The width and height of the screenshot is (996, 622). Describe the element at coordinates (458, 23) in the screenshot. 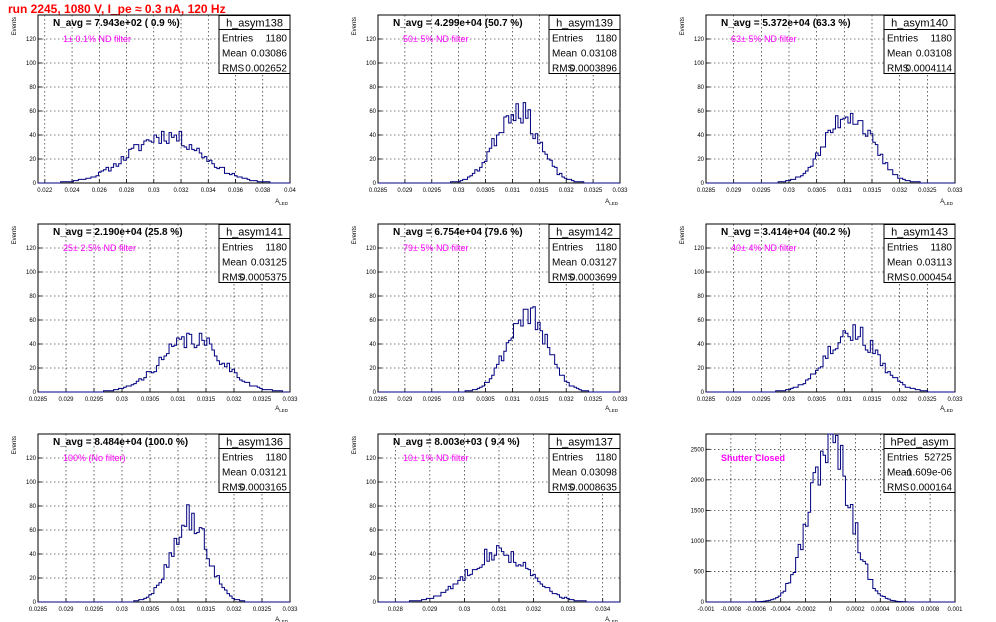

I see `n-avg-label: N_avg = 4.299e+04 (50.7 %)` at that location.